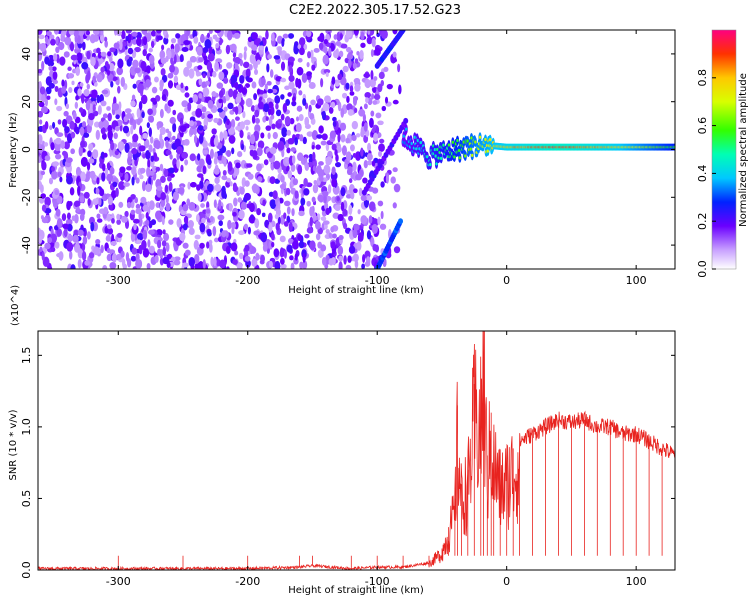 The width and height of the screenshot is (750, 600). What do you see at coordinates (26, 149) in the screenshot?
I see `y-tick-label: 0` at bounding box center [26, 149].